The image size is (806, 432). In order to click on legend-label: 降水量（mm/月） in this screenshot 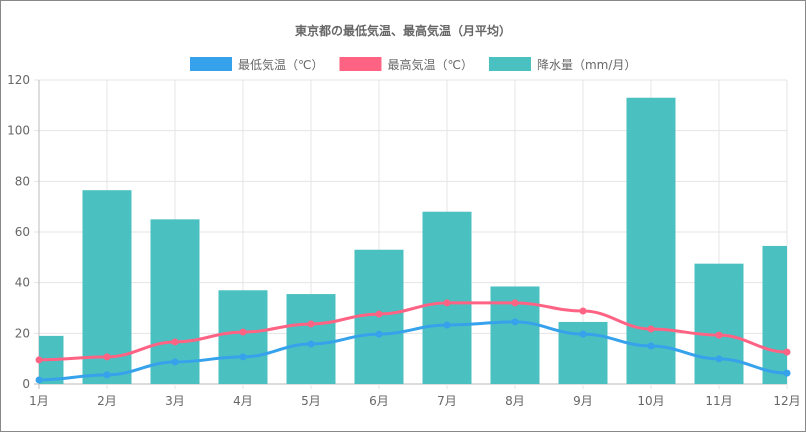, I will do `click(586, 65)`.